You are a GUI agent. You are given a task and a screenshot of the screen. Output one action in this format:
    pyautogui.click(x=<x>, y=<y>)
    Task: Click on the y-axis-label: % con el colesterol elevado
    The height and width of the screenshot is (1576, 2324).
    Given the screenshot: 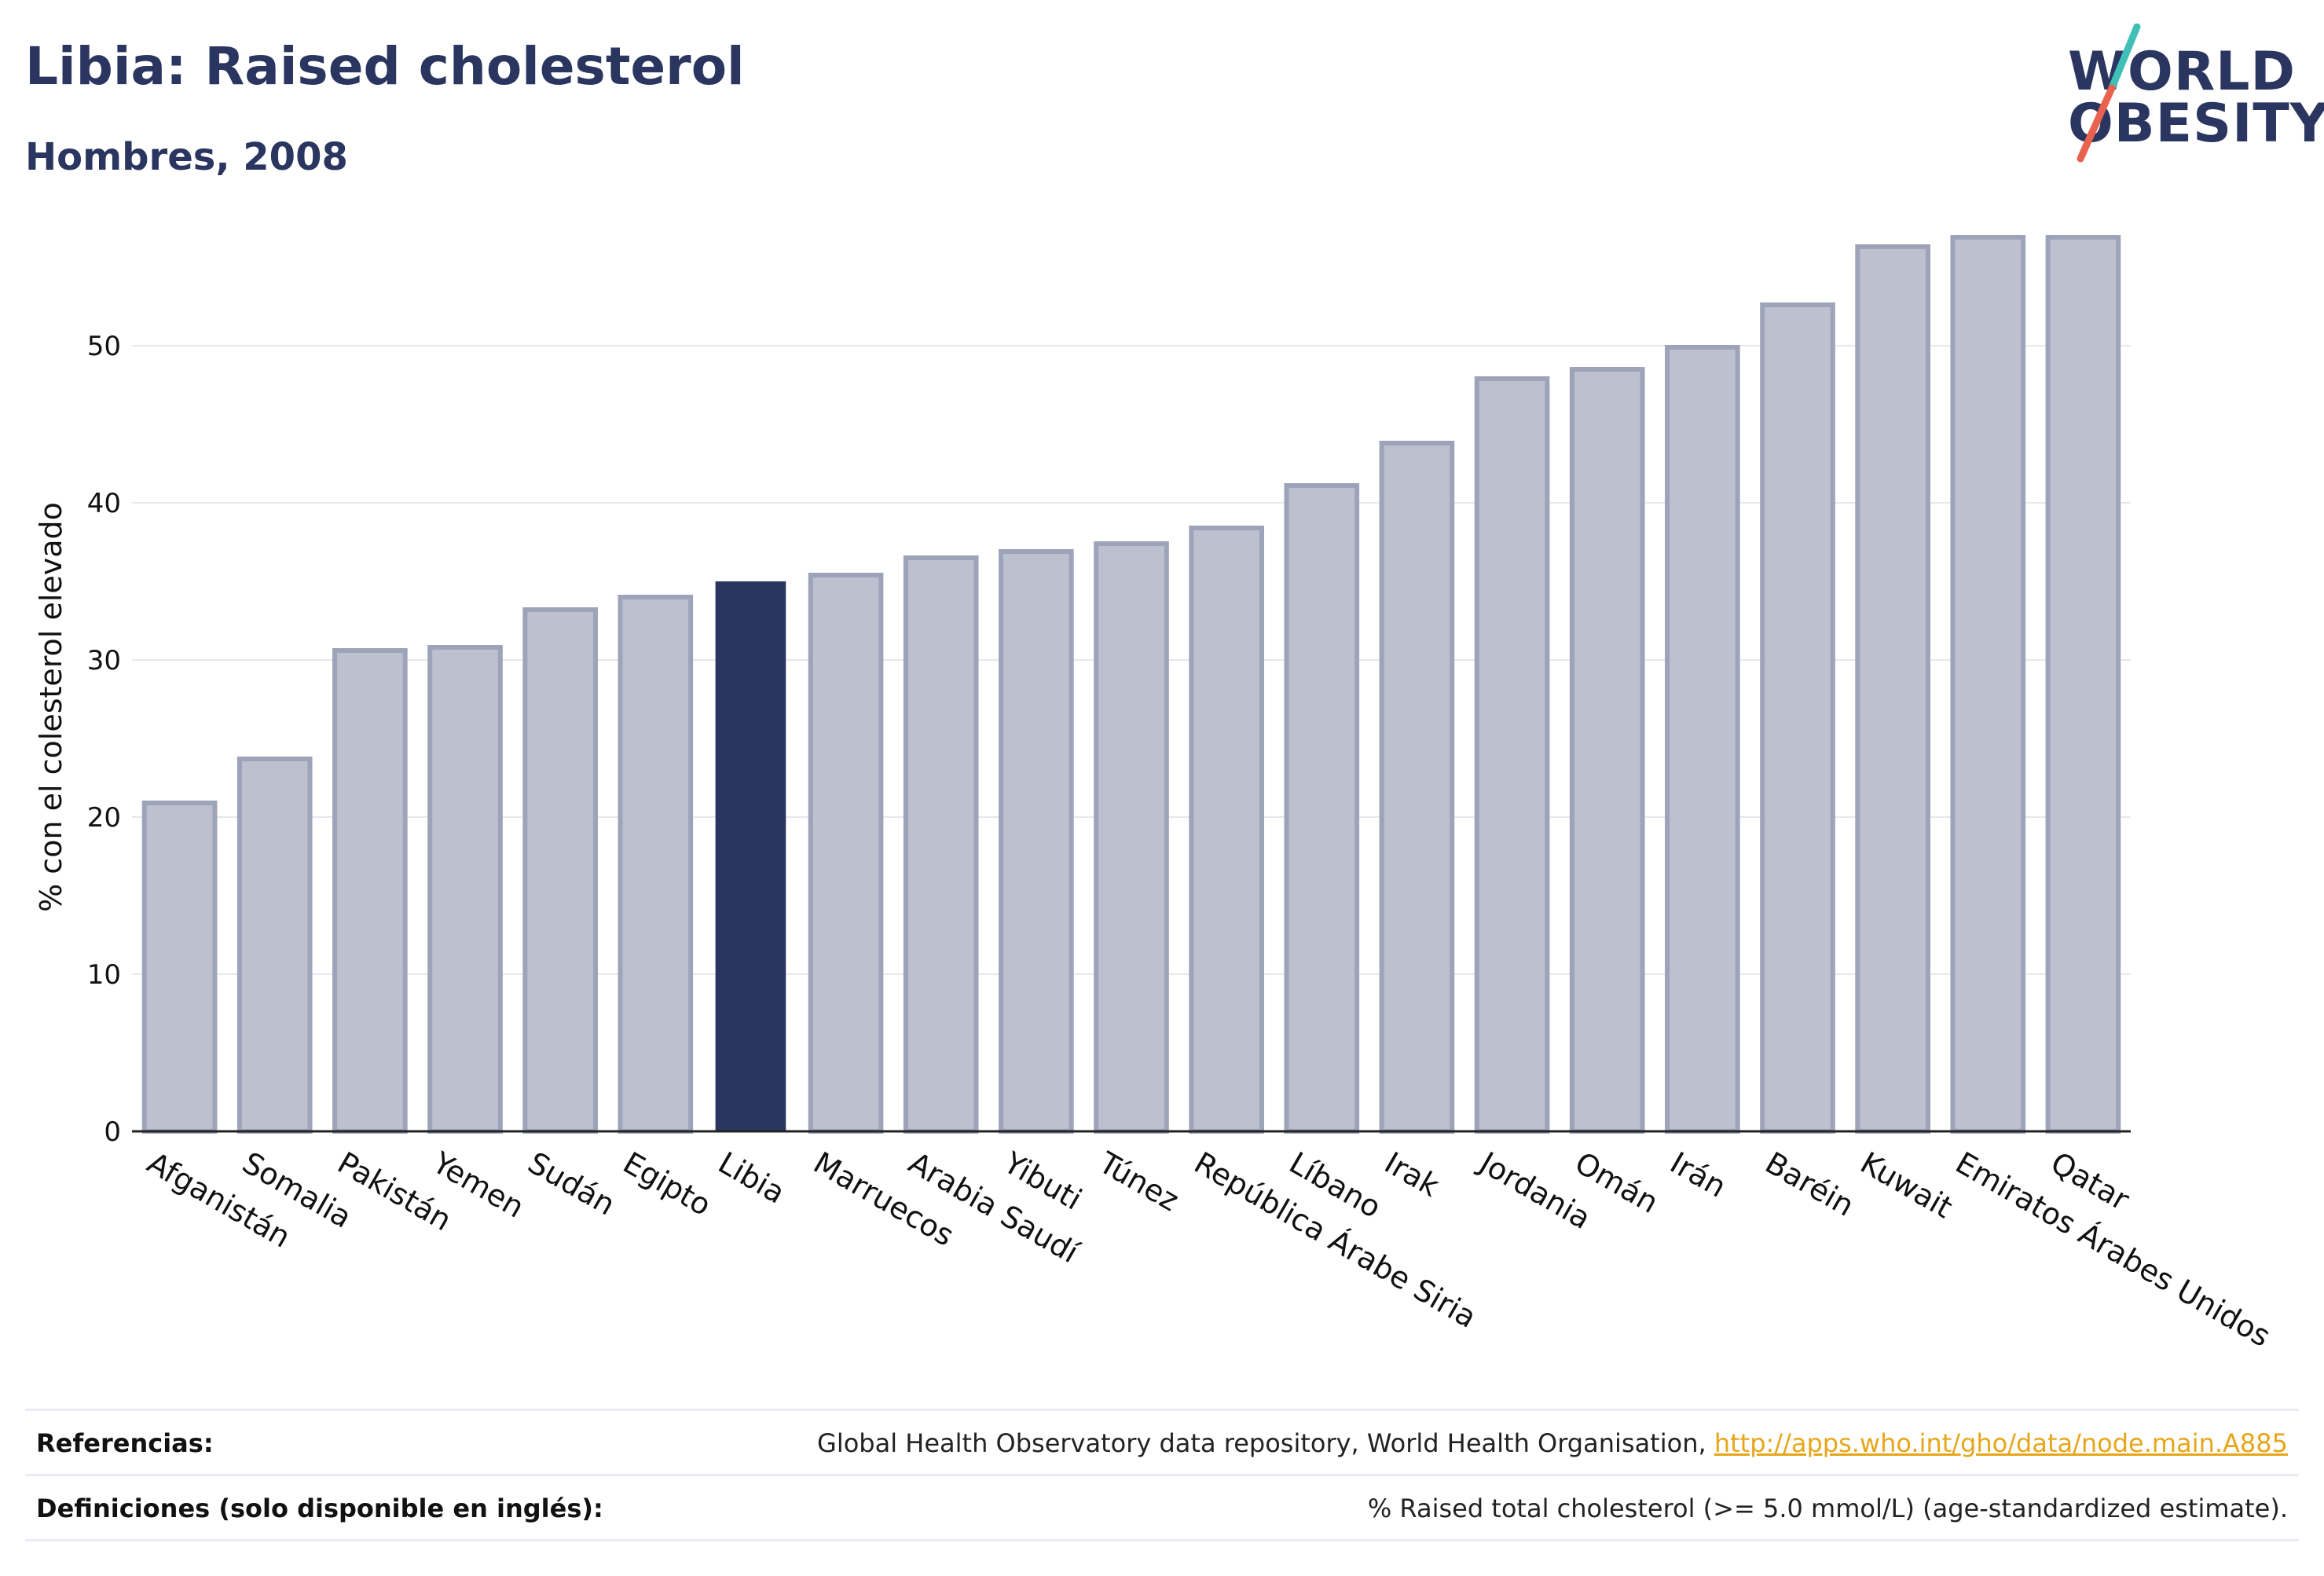 What is the action you would take?
    pyautogui.click(x=51, y=707)
    